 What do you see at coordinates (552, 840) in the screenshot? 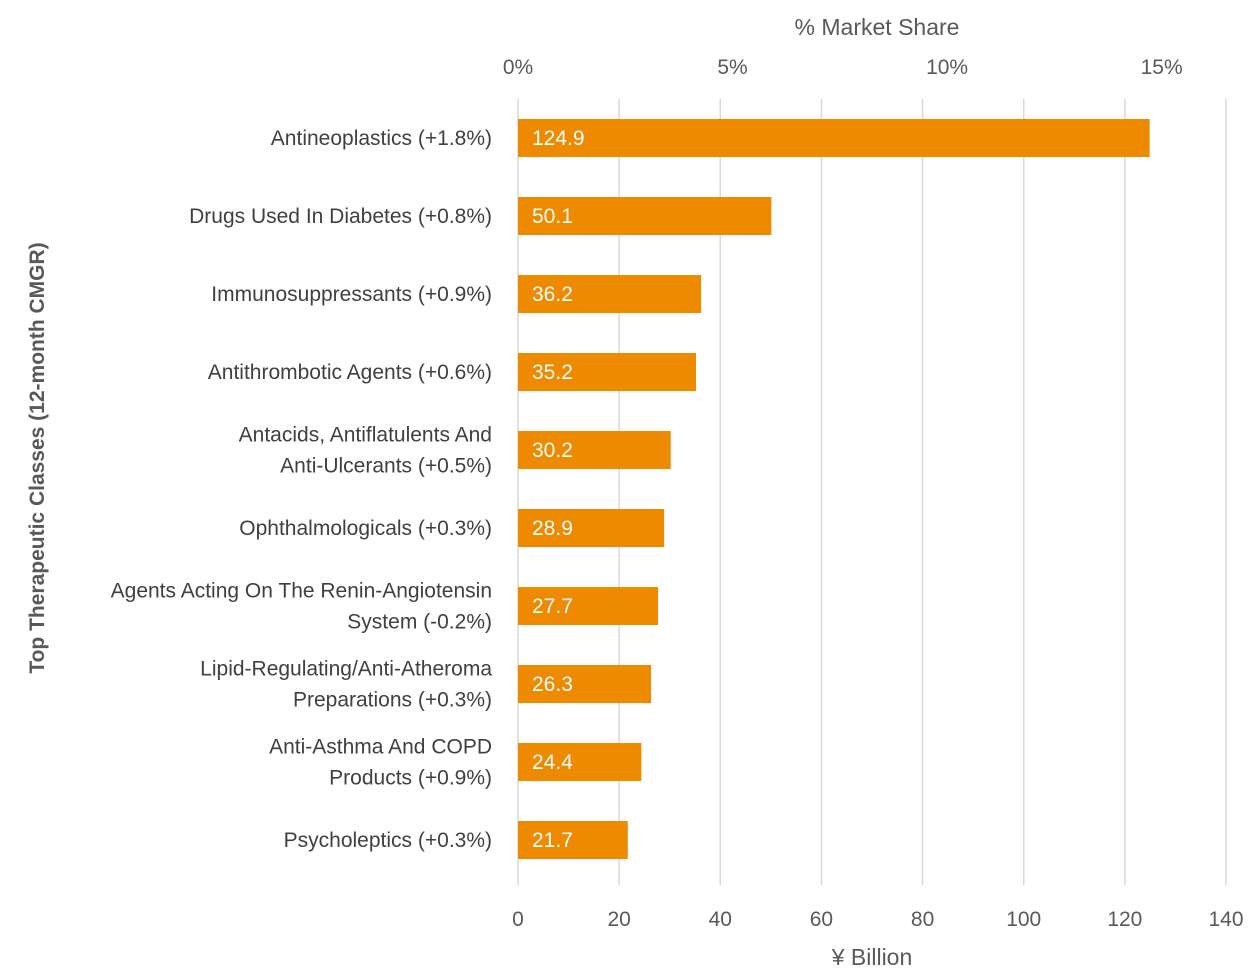
I see `bar-value-label: 21.7` at bounding box center [552, 840].